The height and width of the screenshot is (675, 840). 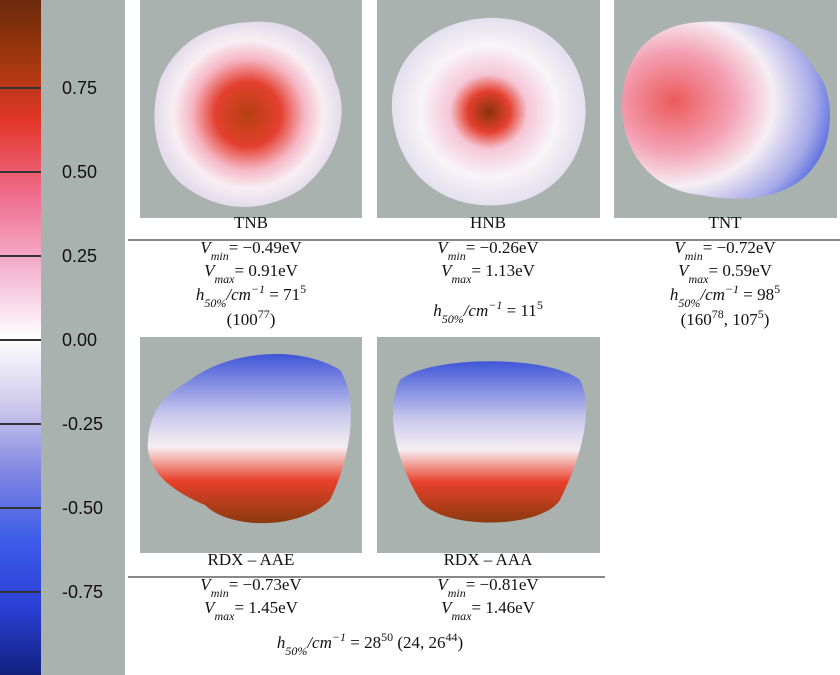 I want to click on vmin: Vmin= −0.72eV, so click(x=725, y=250).